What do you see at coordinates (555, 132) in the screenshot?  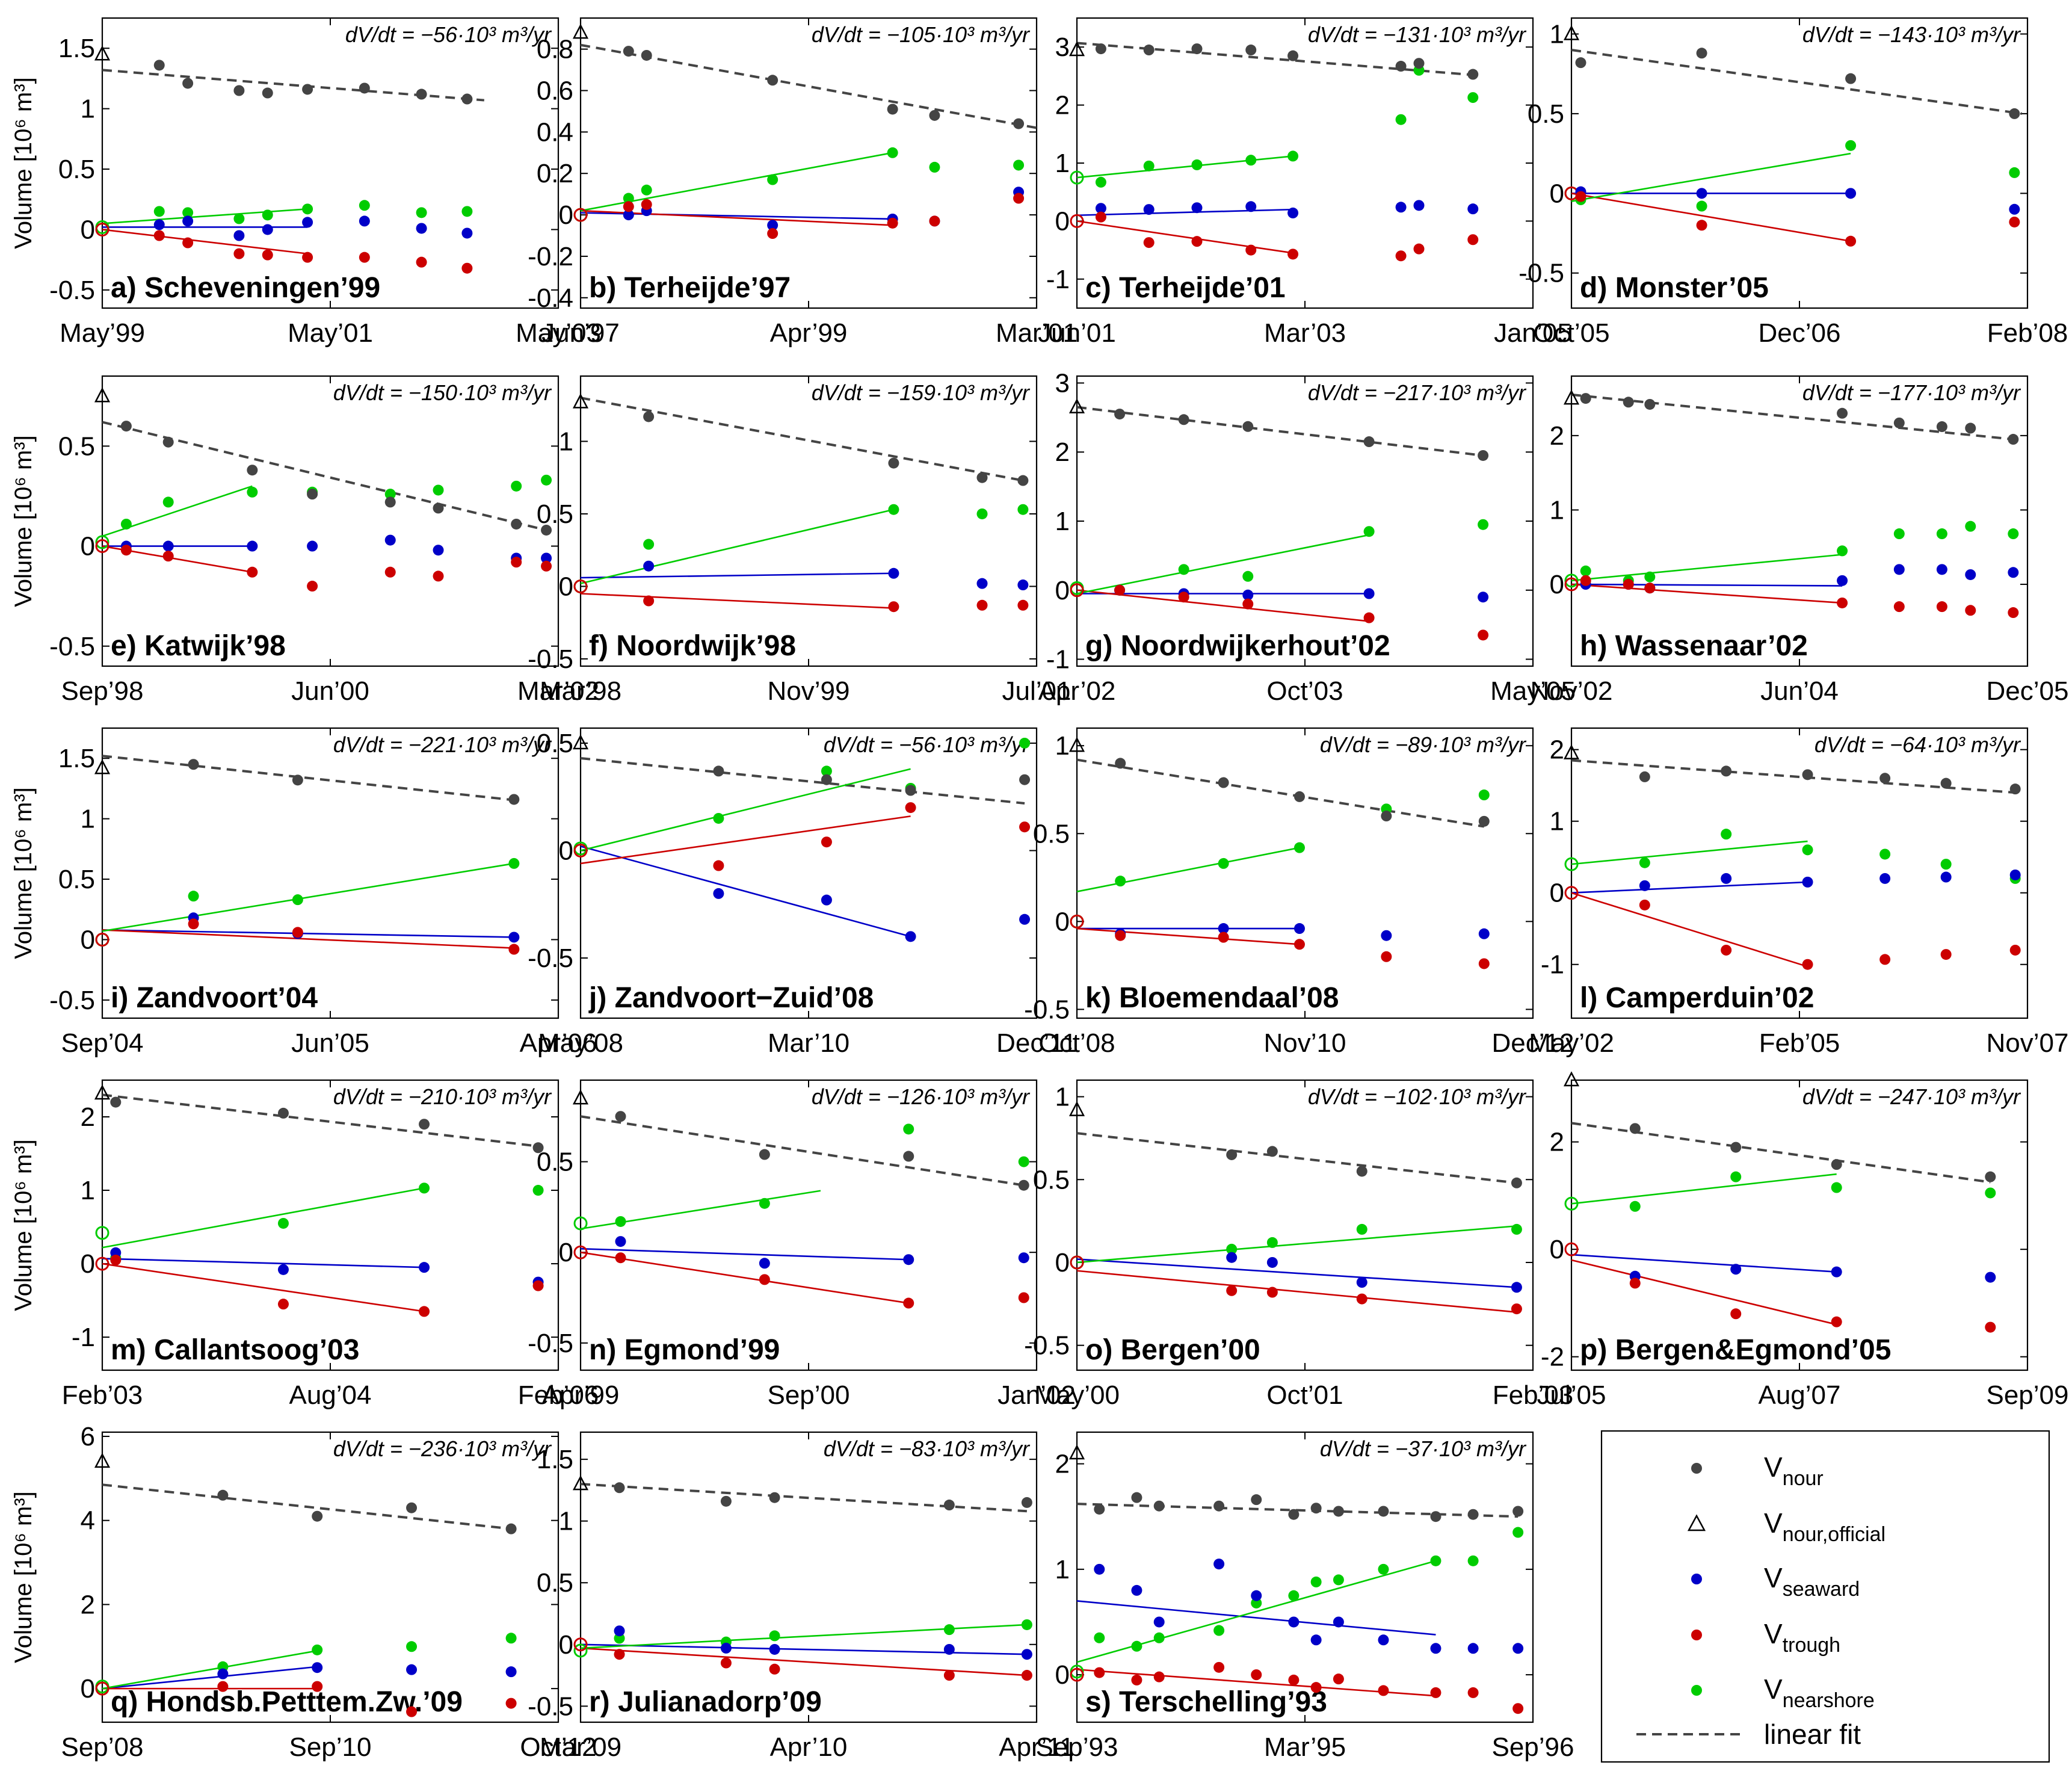 I see `y-tick-label: 0.4` at bounding box center [555, 132].